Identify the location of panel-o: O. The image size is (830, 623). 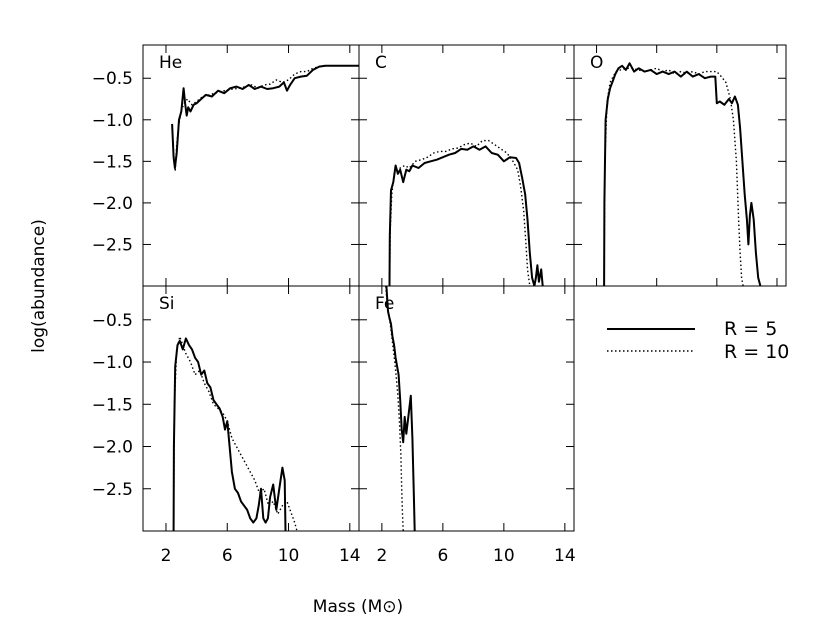
(680, 165).